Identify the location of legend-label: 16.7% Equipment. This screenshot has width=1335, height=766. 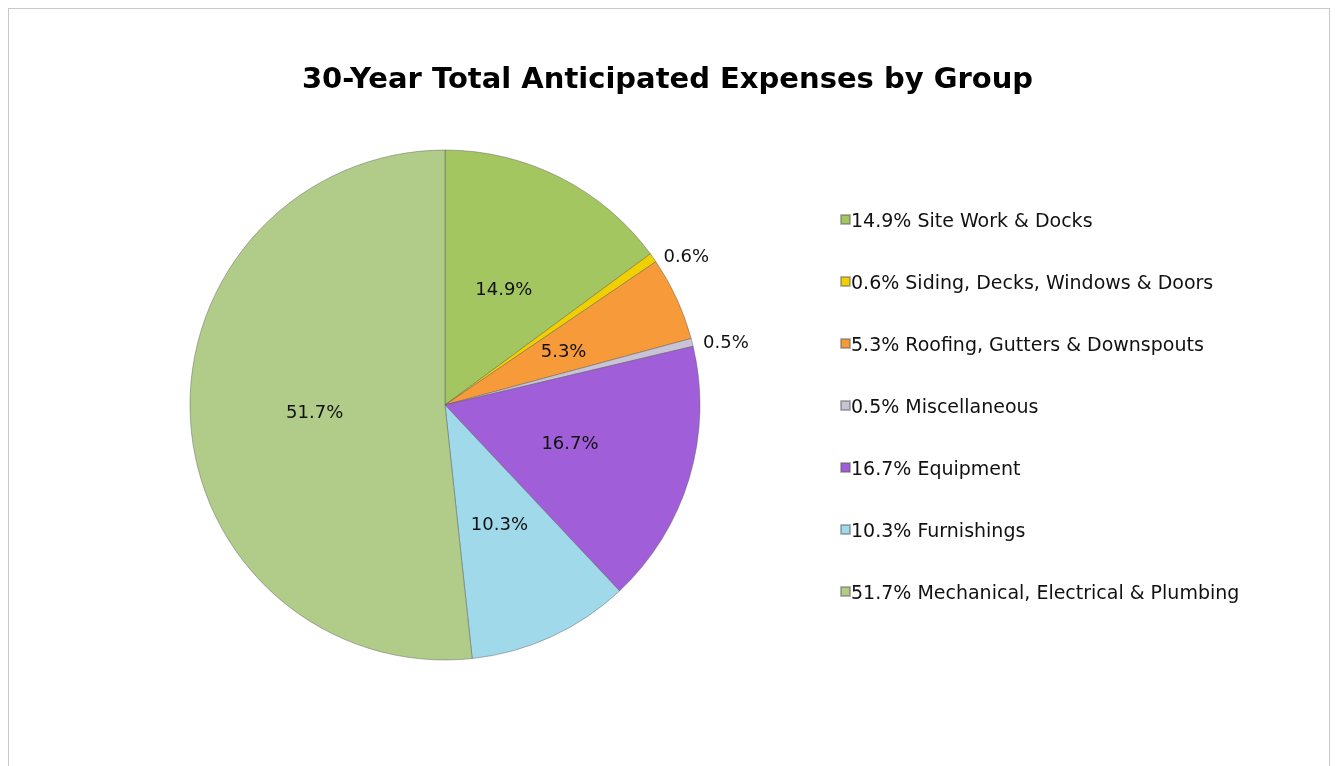
(936, 467).